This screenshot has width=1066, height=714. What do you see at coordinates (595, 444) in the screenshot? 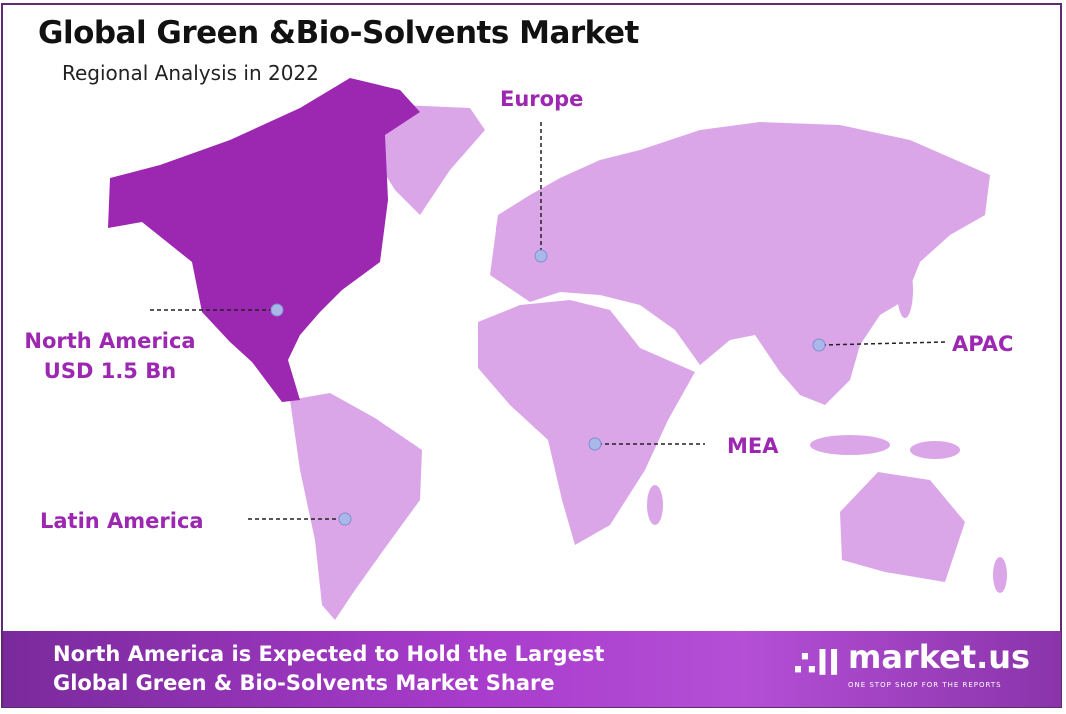
I see `mea-marker` at bounding box center [595, 444].